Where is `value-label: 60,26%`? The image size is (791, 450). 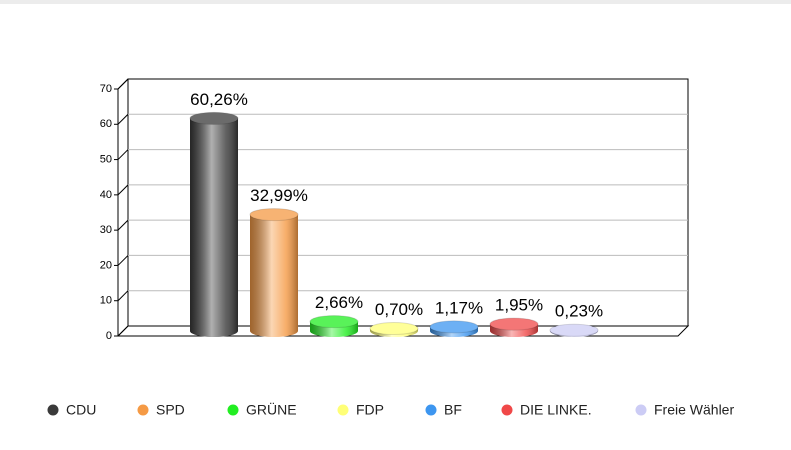
value-label: 60,26% is located at coordinates (219, 99).